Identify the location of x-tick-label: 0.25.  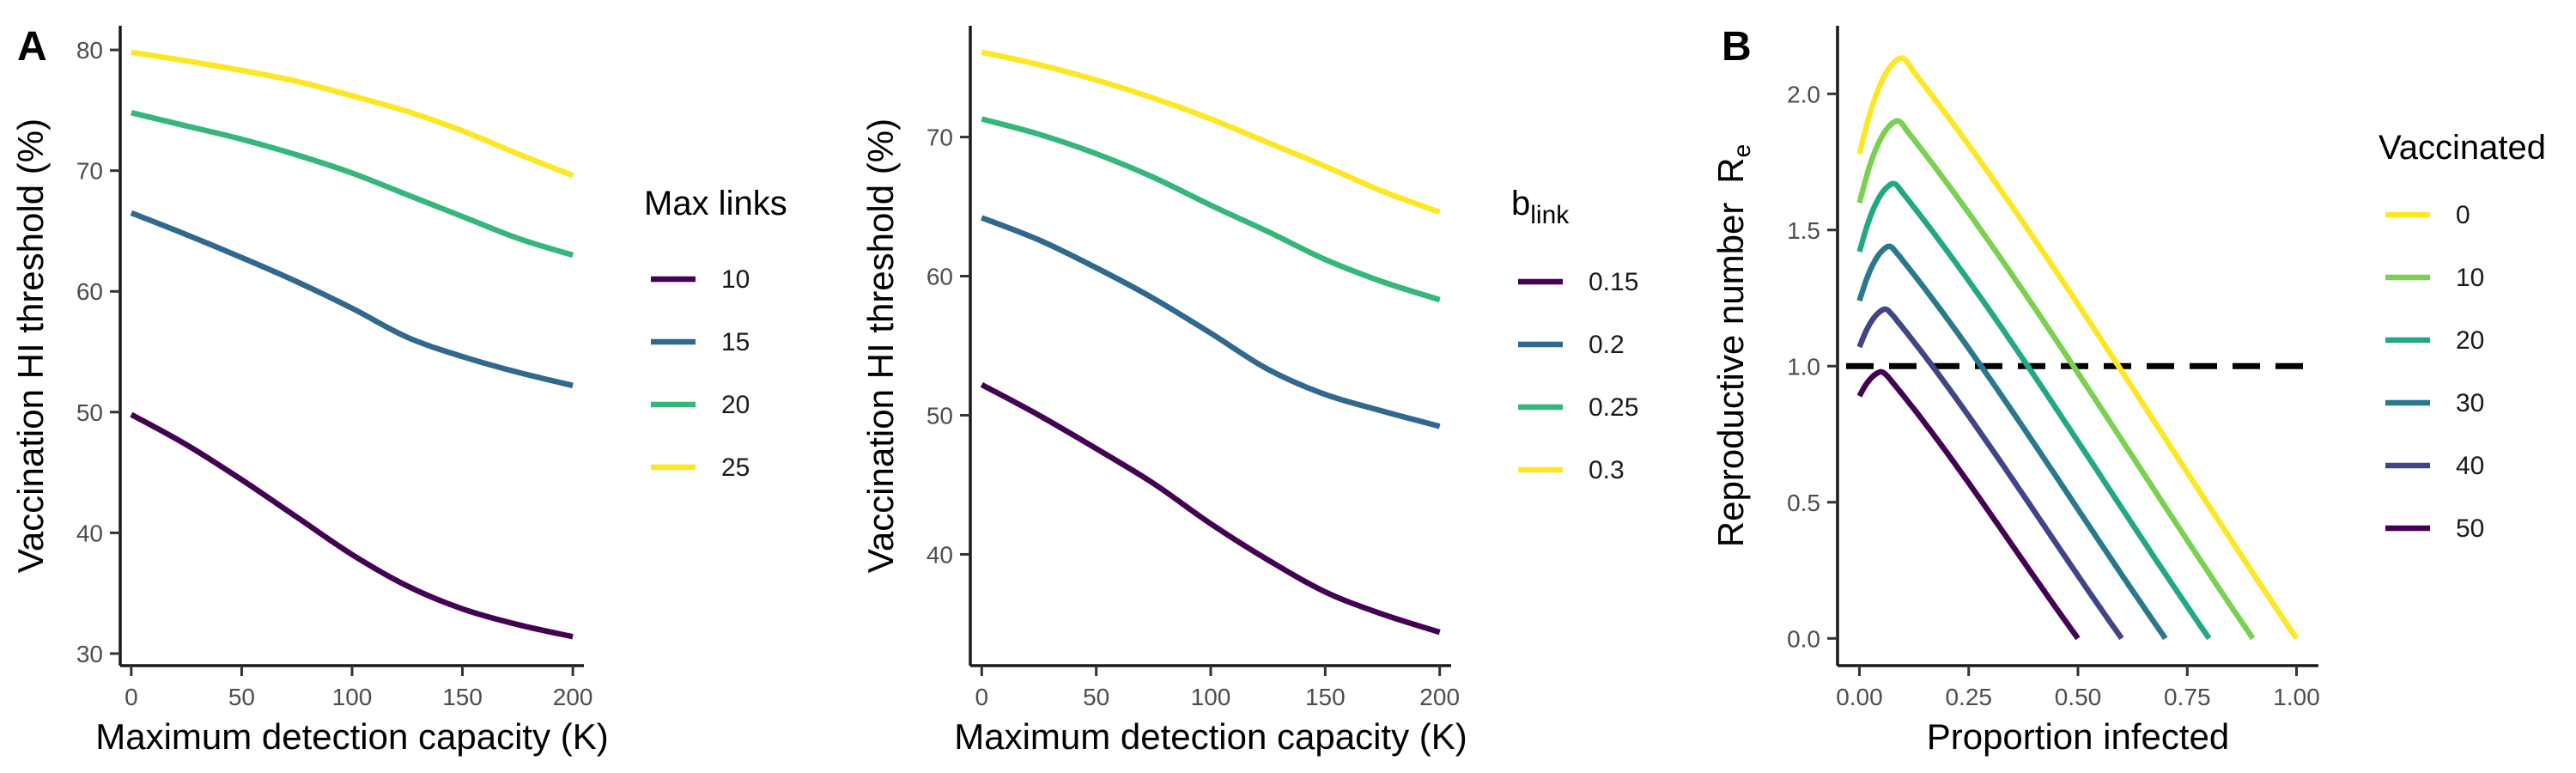
(1968, 697).